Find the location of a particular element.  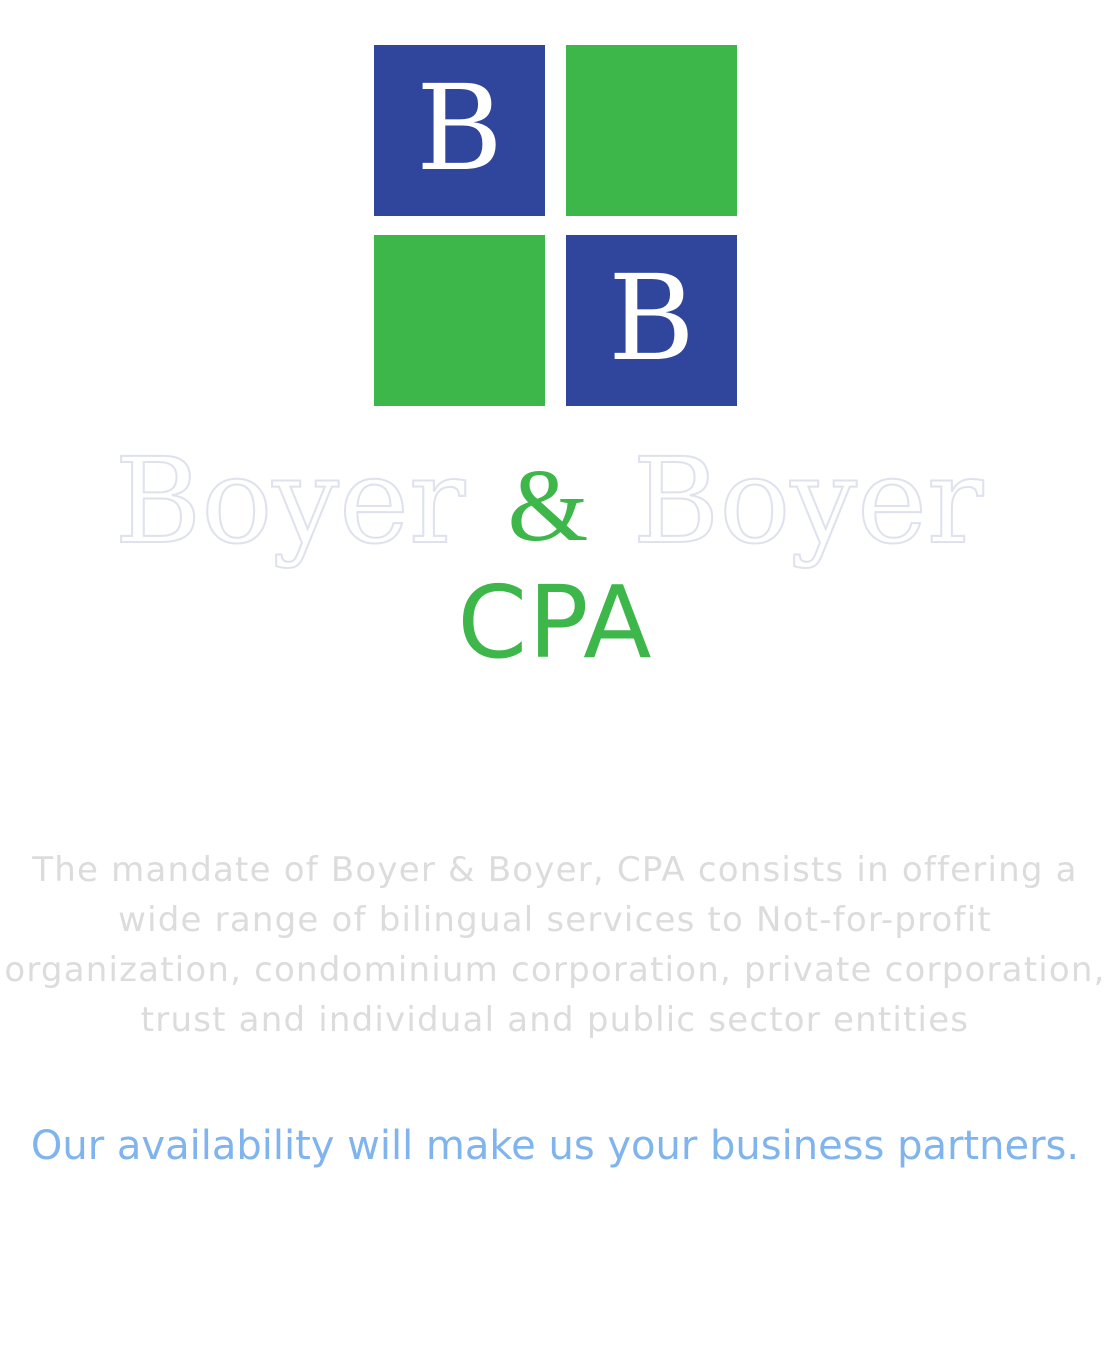

brand-ampersand: & is located at coordinates (548, 505).